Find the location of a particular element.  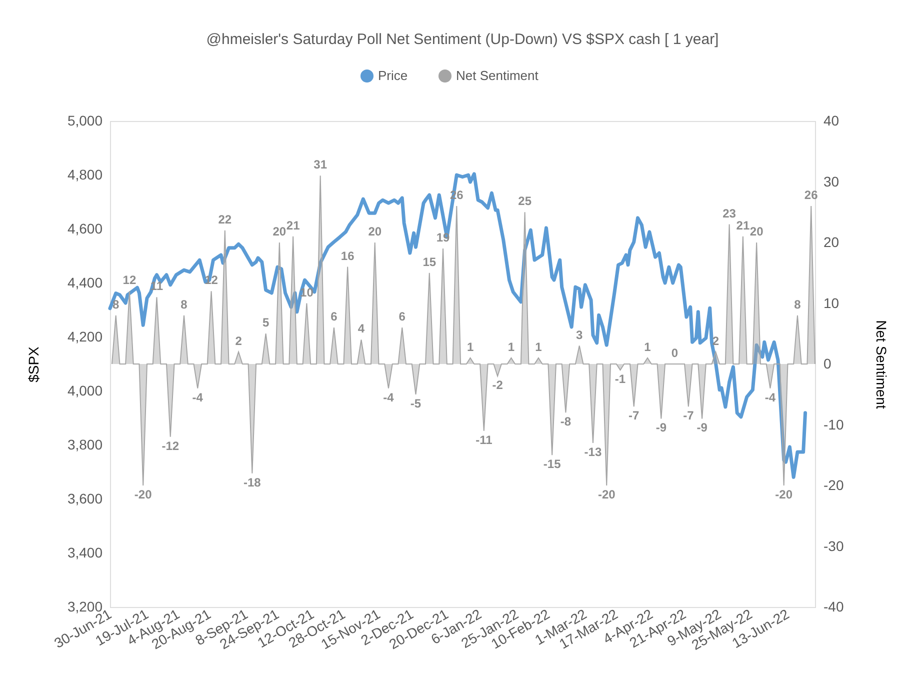

data-label: 26 is located at coordinates (811, 195).